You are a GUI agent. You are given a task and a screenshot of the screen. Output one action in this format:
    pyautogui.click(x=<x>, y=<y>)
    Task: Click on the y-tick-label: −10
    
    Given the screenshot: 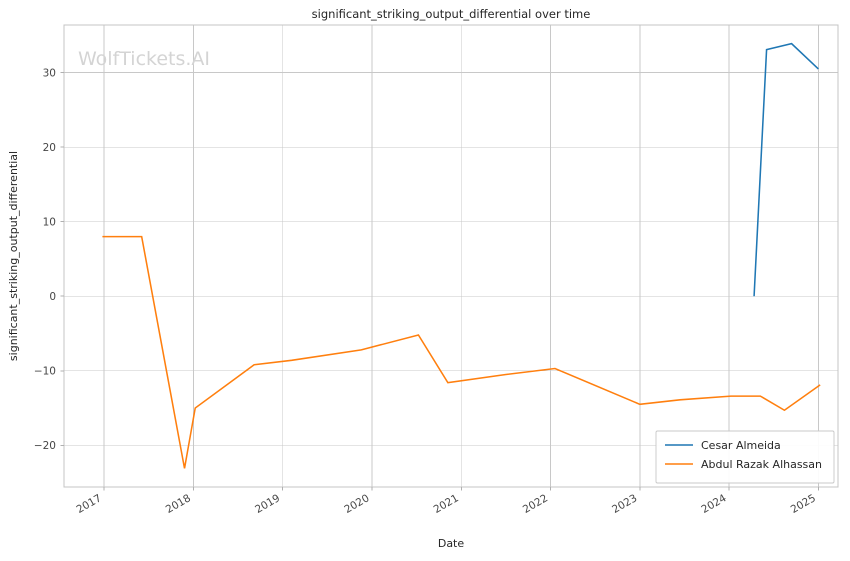 What is the action you would take?
    pyautogui.click(x=45, y=372)
    